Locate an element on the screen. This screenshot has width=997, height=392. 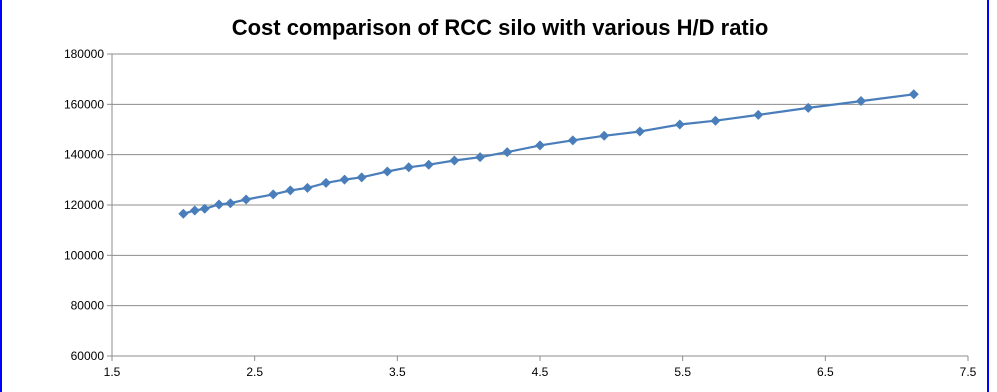
y-tick-label: 80000 is located at coordinates (88, 306).